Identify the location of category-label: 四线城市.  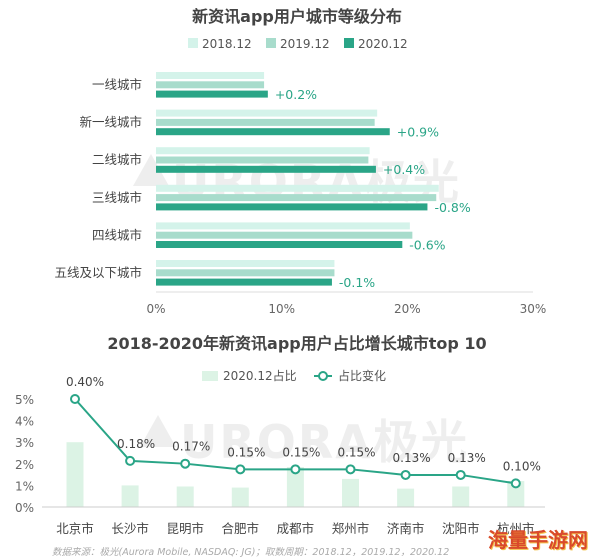
(117, 234).